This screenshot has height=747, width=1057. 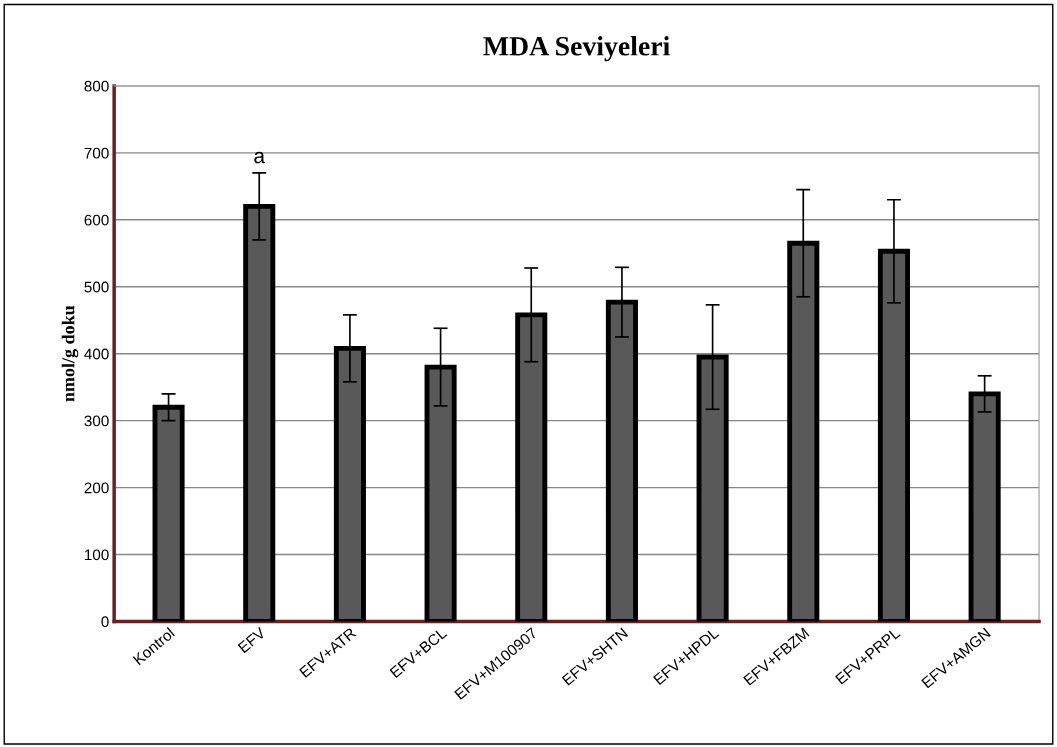 I want to click on y-tick-label: 400, so click(x=96, y=354).